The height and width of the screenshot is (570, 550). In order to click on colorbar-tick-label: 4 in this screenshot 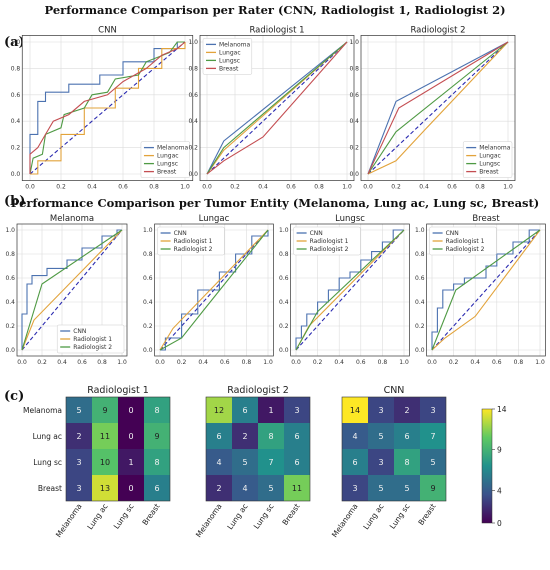, I will do `click(499, 490)`.